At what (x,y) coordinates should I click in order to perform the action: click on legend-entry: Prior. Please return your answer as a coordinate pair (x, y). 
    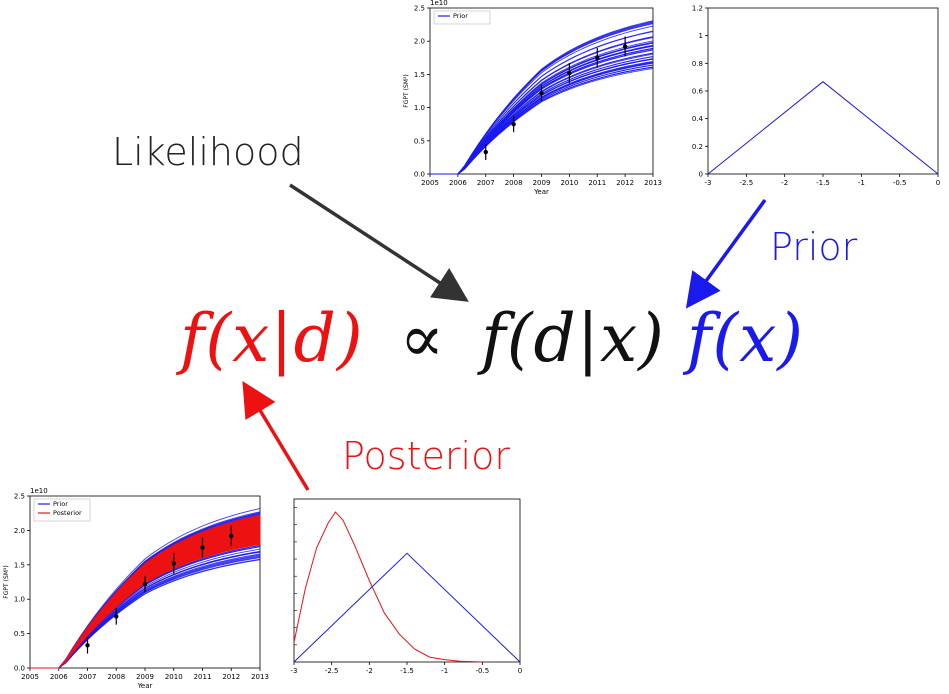
    Looking at the image, I should click on (460, 16).